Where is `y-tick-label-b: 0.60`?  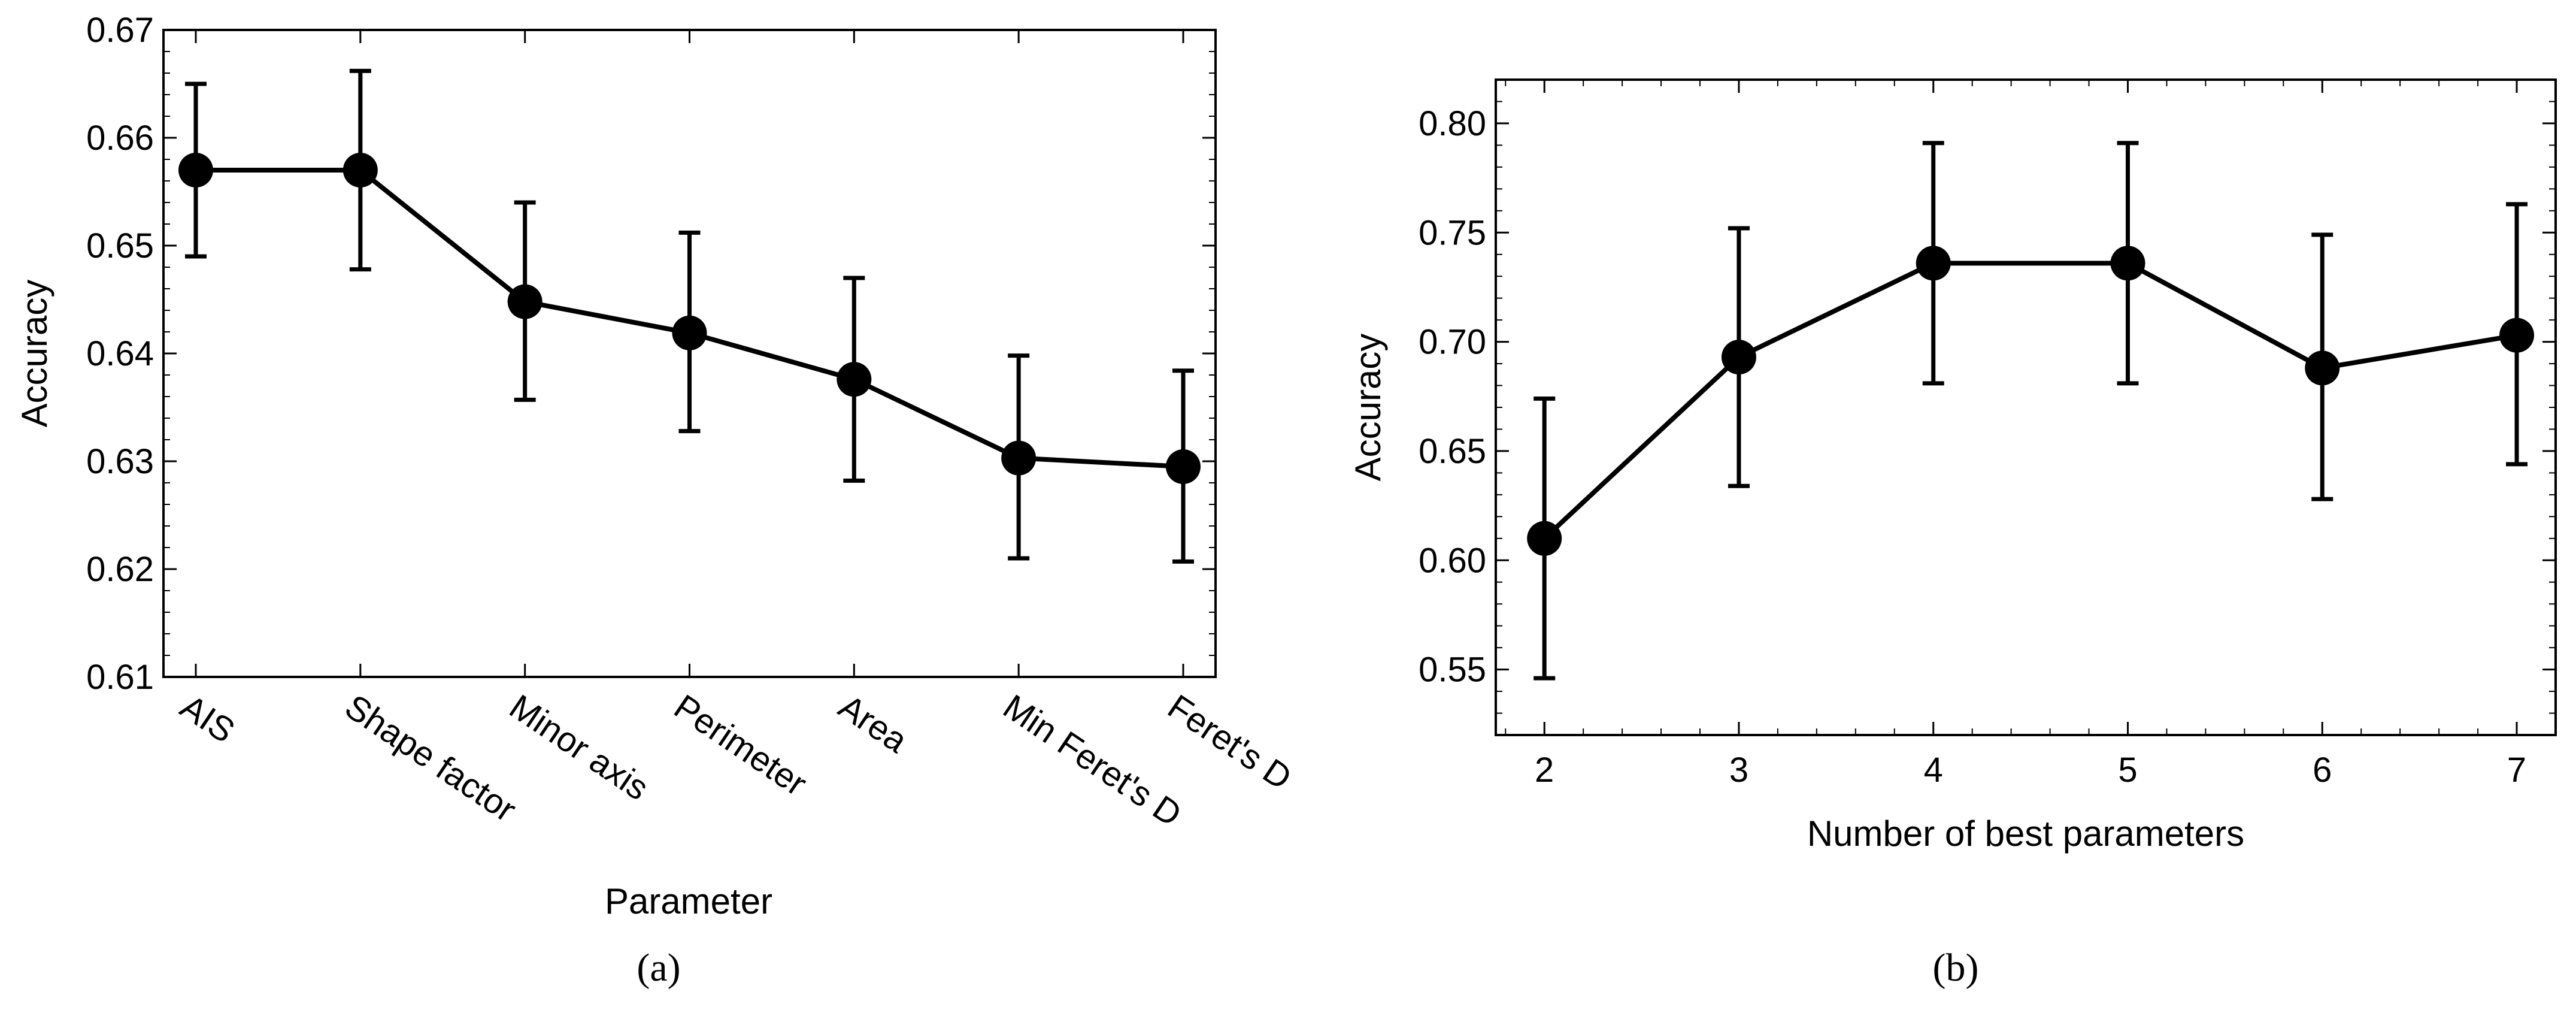
y-tick-label-b: 0.60 is located at coordinates (1452, 560).